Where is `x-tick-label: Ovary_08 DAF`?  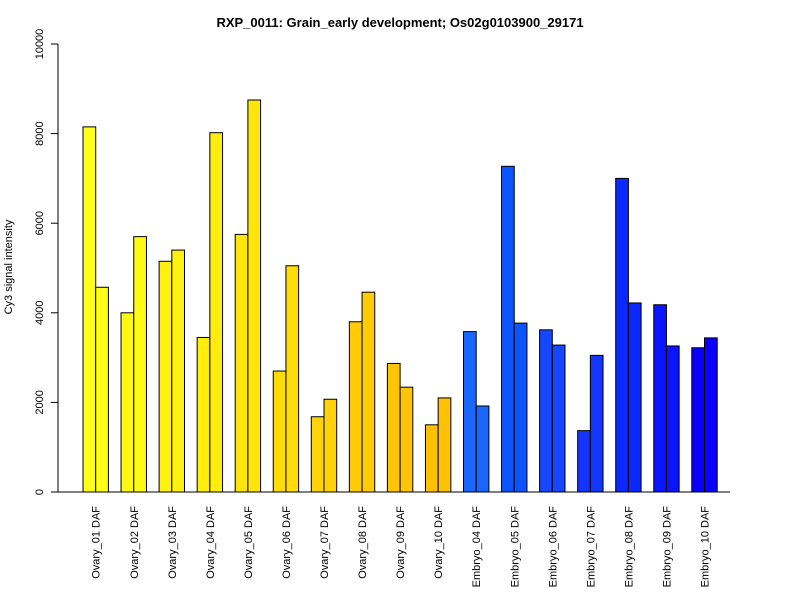 x-tick-label: Ovary_08 DAF is located at coordinates (363, 542).